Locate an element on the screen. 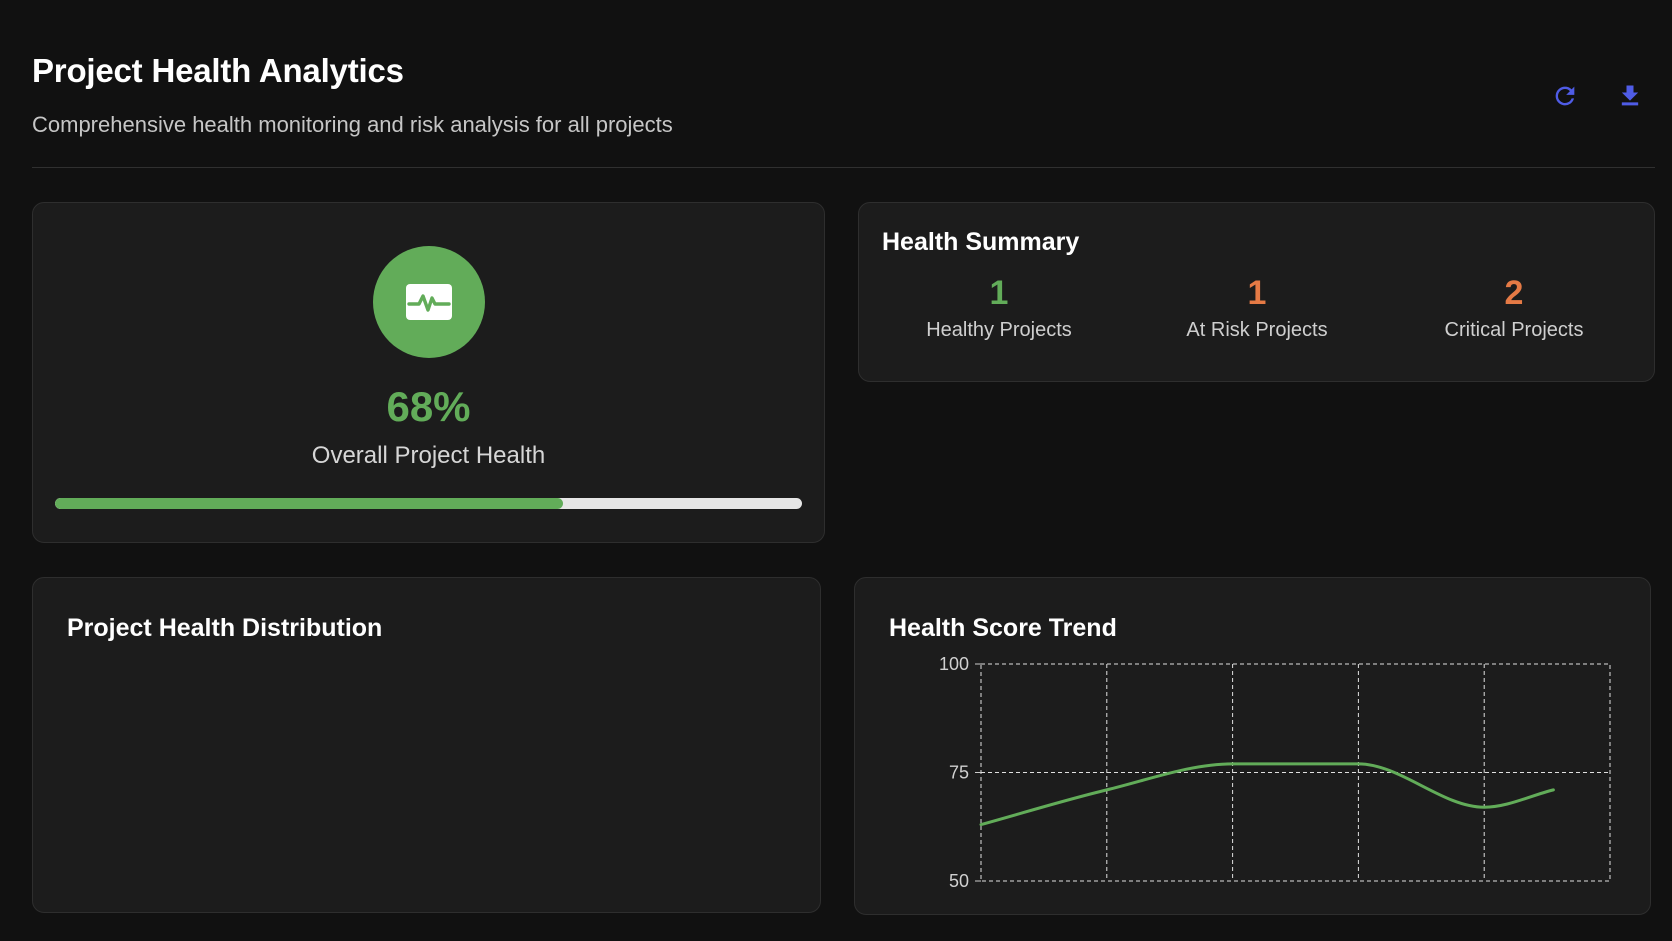 The height and width of the screenshot is (941, 1672). chart-series-line is located at coordinates (1267, 794).